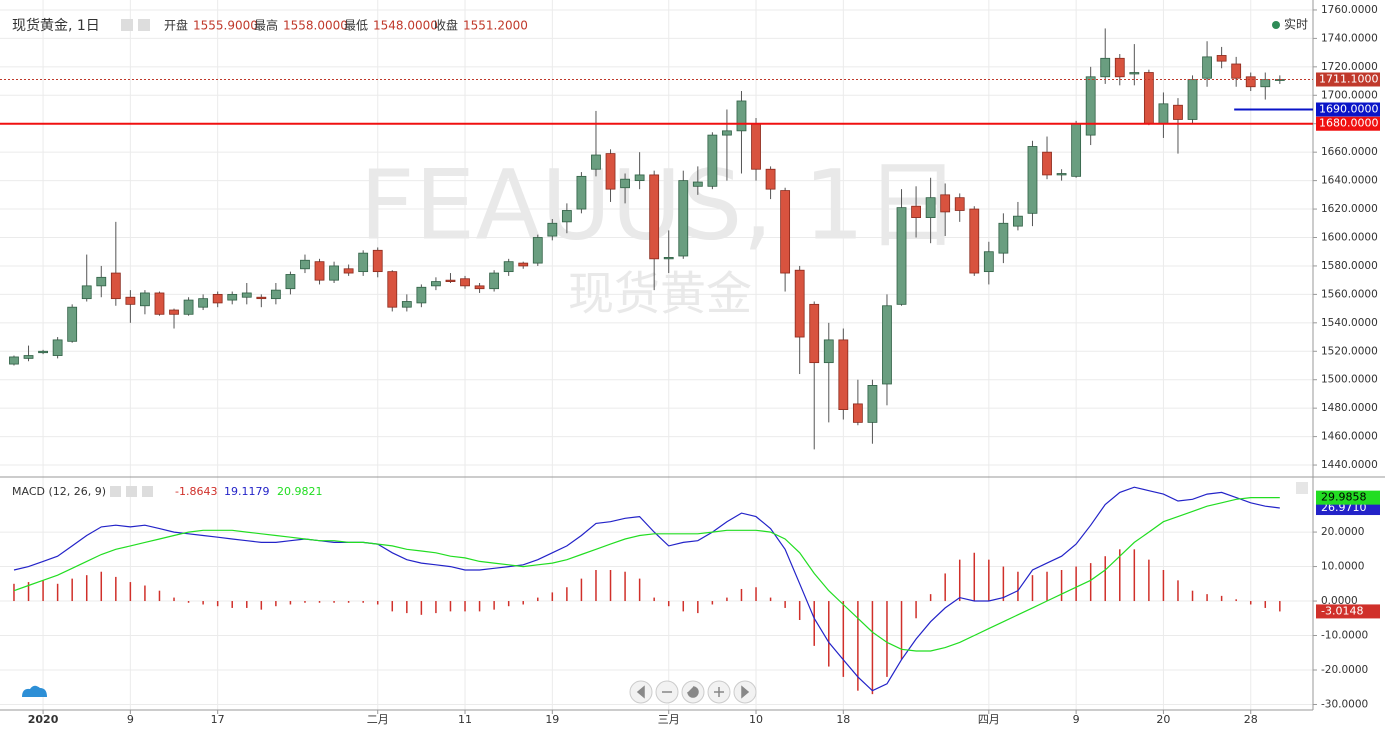 This screenshot has width=1385, height=731. I want to click on nav-icons, so click(693, 692).